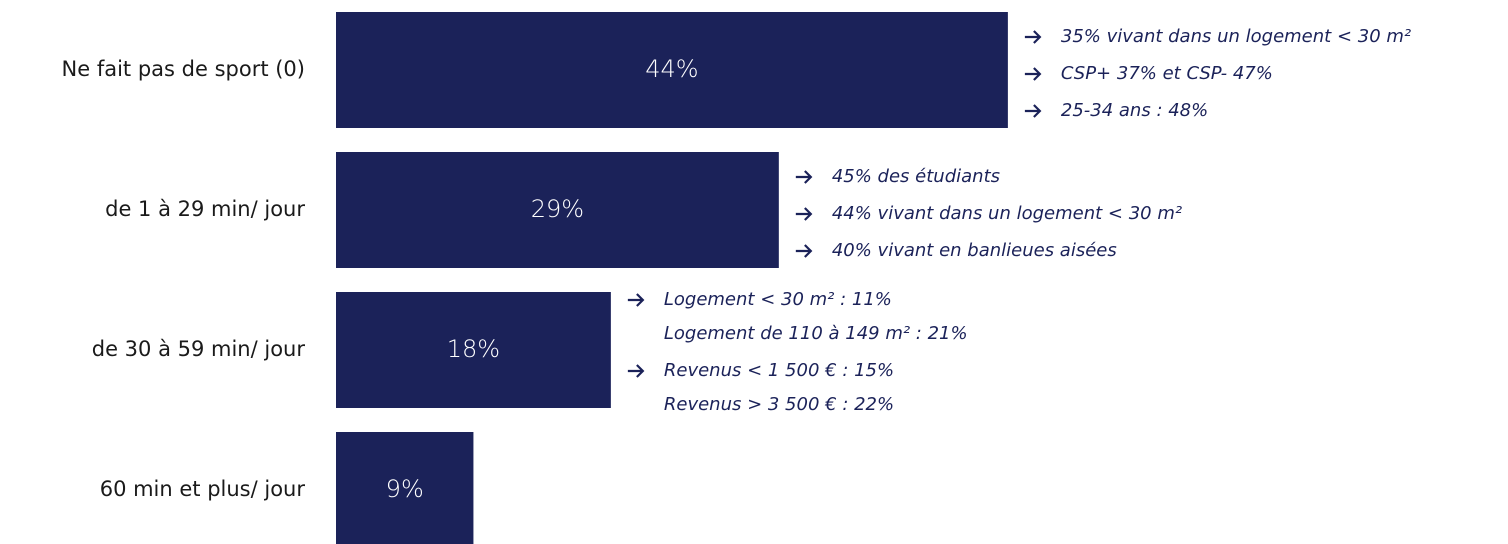 Image resolution: width=1508 pixels, height=544 pixels. What do you see at coordinates (779, 404) in the screenshot?
I see `annotation-text: Revenus > 3 500 € : 22%` at bounding box center [779, 404].